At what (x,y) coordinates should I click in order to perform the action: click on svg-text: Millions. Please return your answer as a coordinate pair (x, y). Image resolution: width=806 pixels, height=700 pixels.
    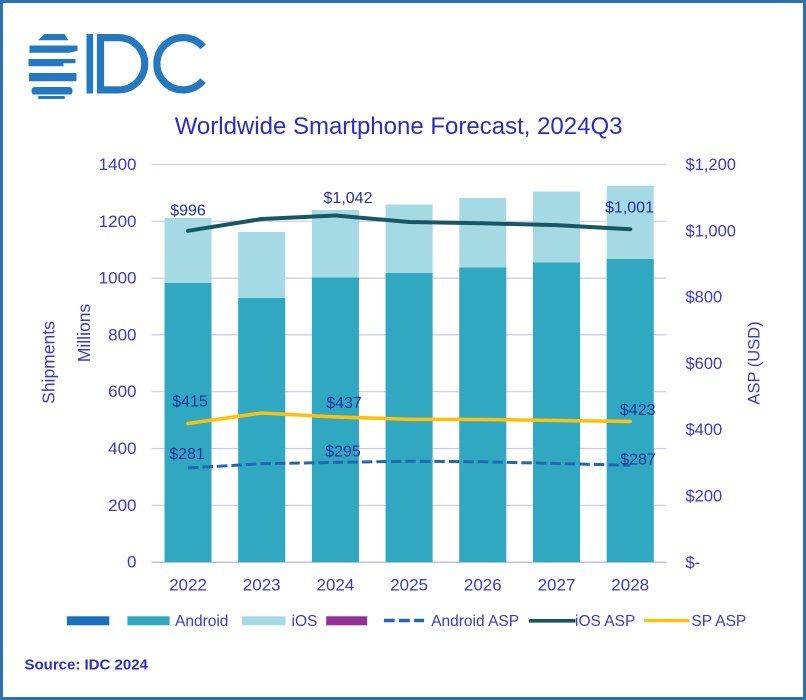
    Looking at the image, I should click on (84, 333).